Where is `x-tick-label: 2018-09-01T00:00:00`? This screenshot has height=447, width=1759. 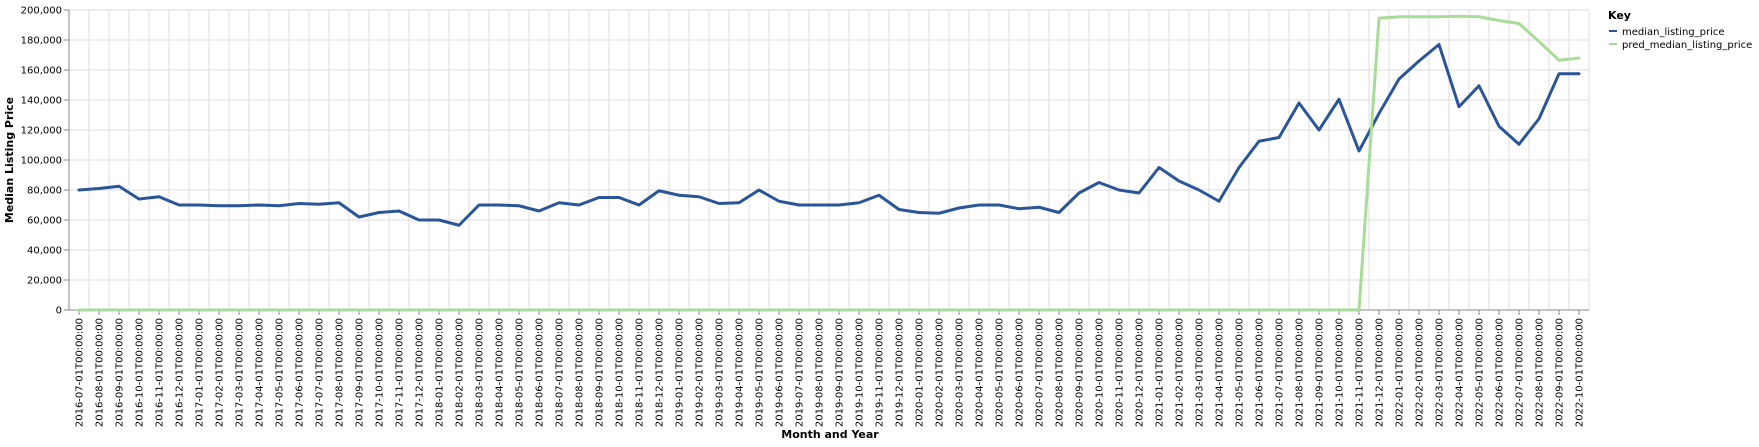 x-tick-label: 2018-09-01T00:00:00 is located at coordinates (600, 372).